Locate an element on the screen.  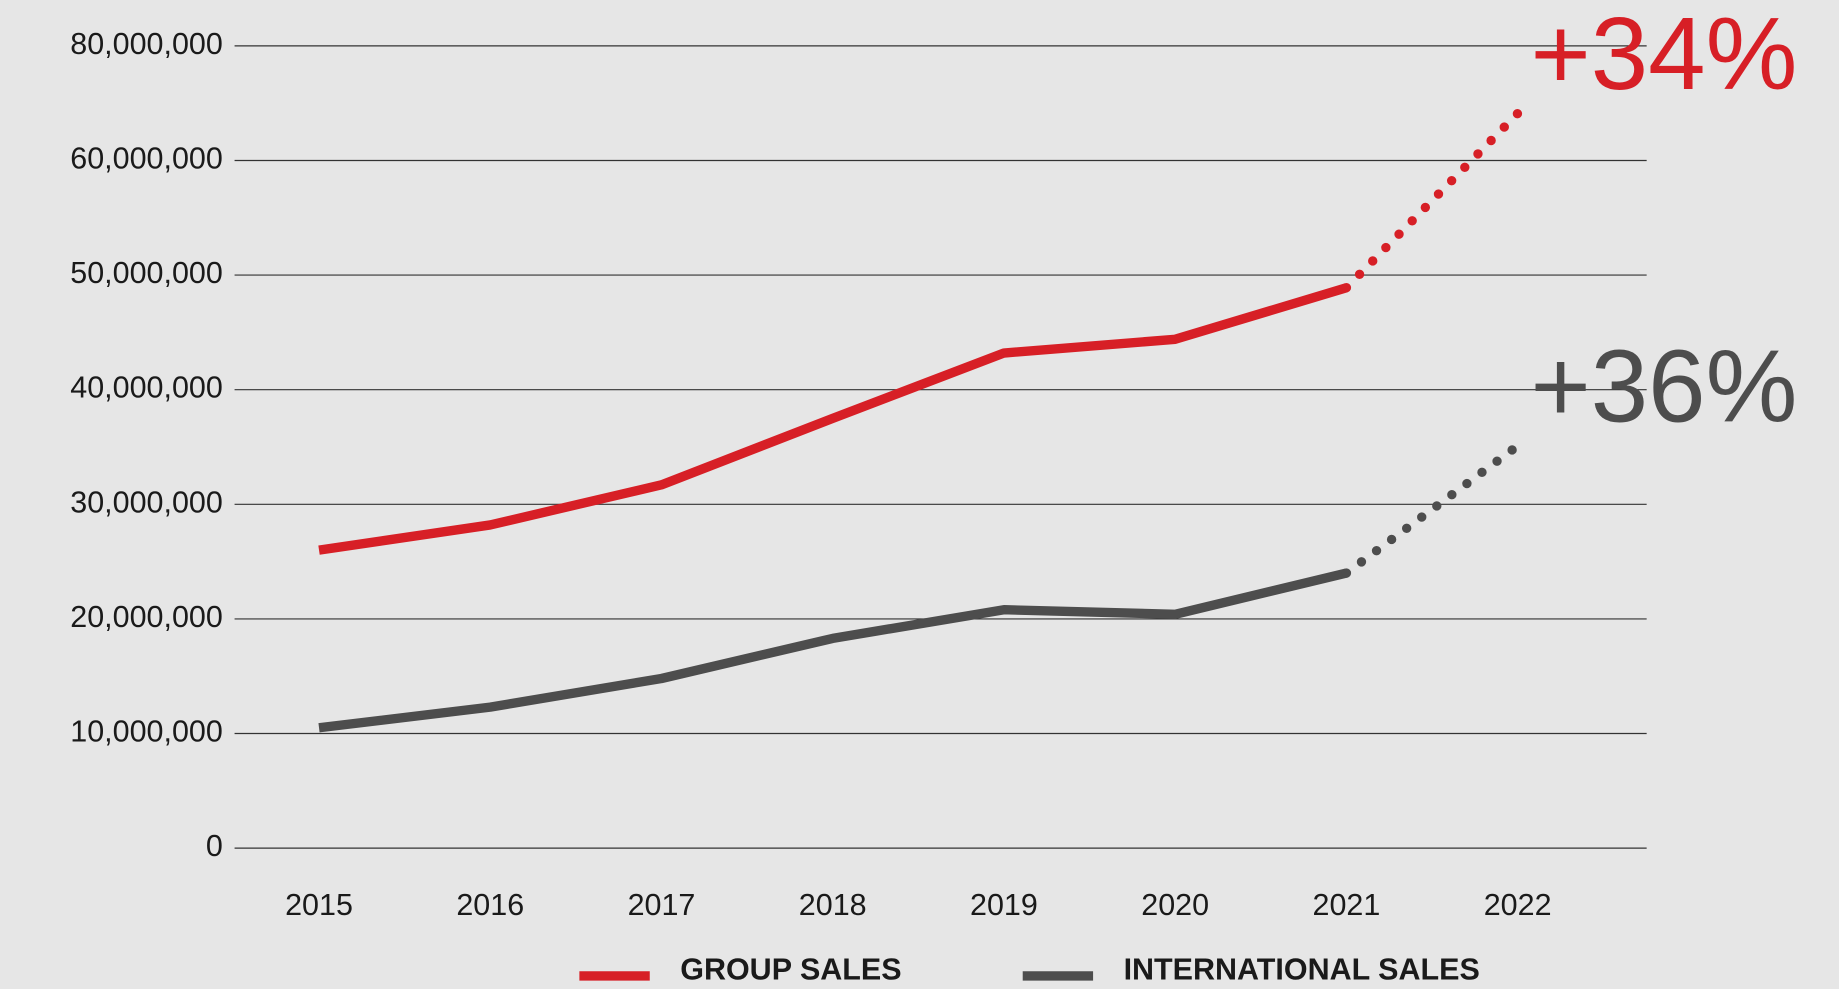
x-tick-label: 2020 is located at coordinates (1175, 905).